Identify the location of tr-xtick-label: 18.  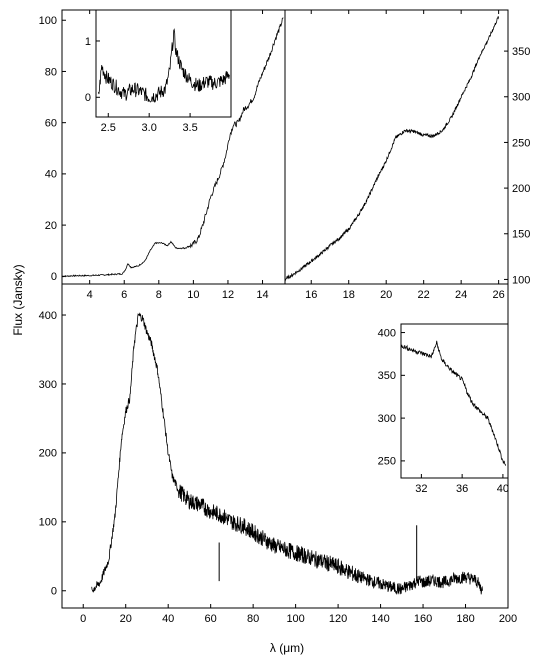
(349, 295).